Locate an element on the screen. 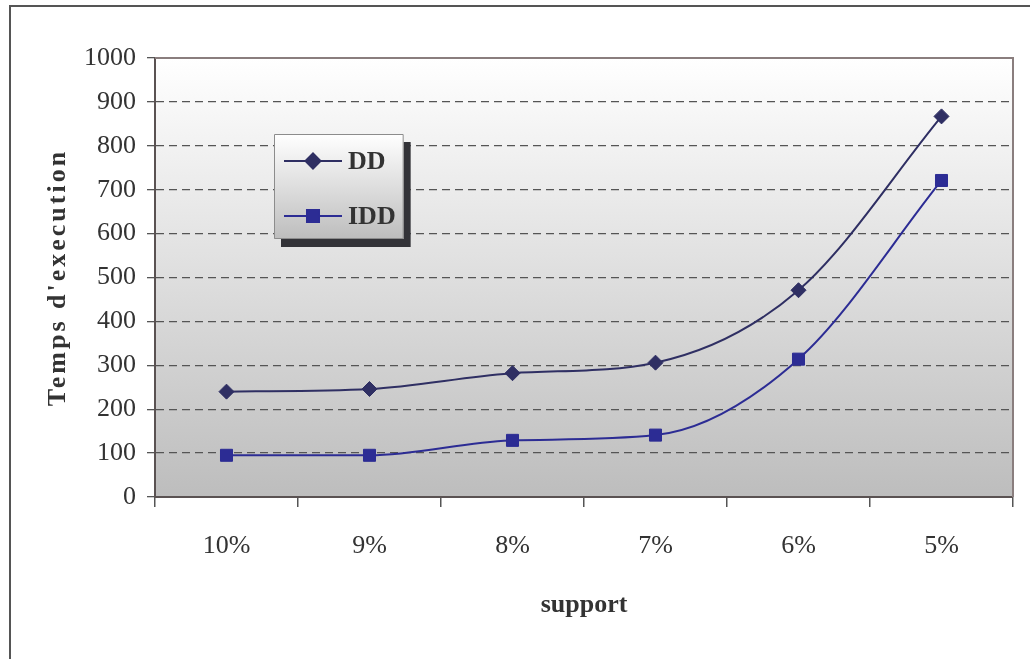 The image size is (1030, 659). y-tick-label: 500 is located at coordinates (116, 276).